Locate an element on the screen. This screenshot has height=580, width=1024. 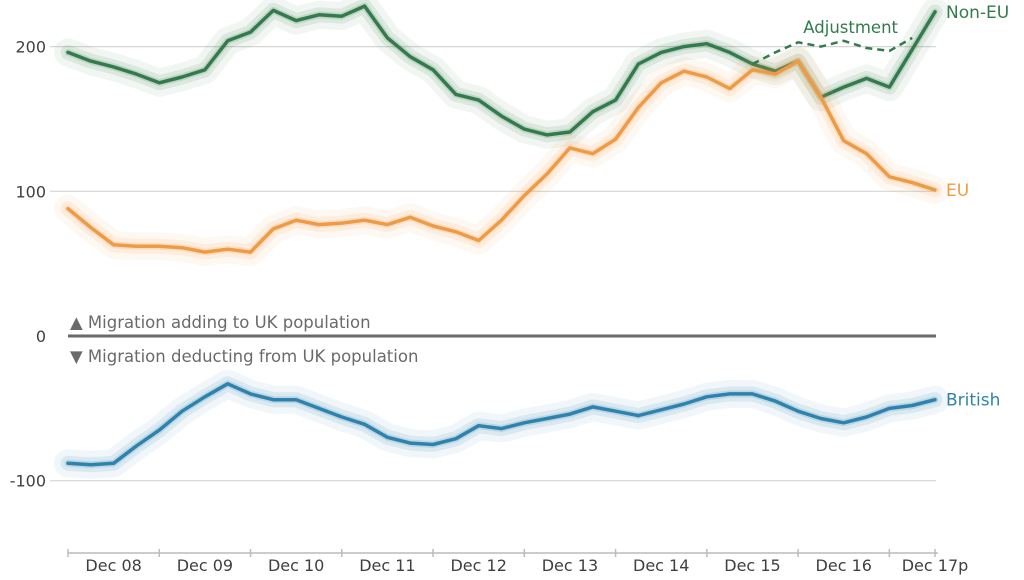
x-axis-tick-label: Dec 10 is located at coordinates (296, 565).